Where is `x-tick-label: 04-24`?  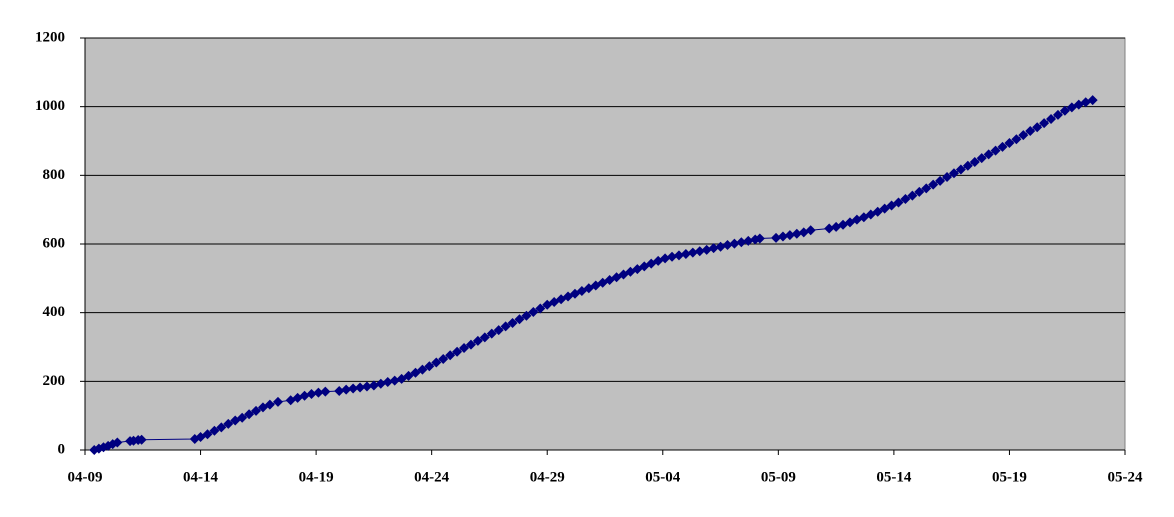
x-tick-label: 04-24 is located at coordinates (431, 477).